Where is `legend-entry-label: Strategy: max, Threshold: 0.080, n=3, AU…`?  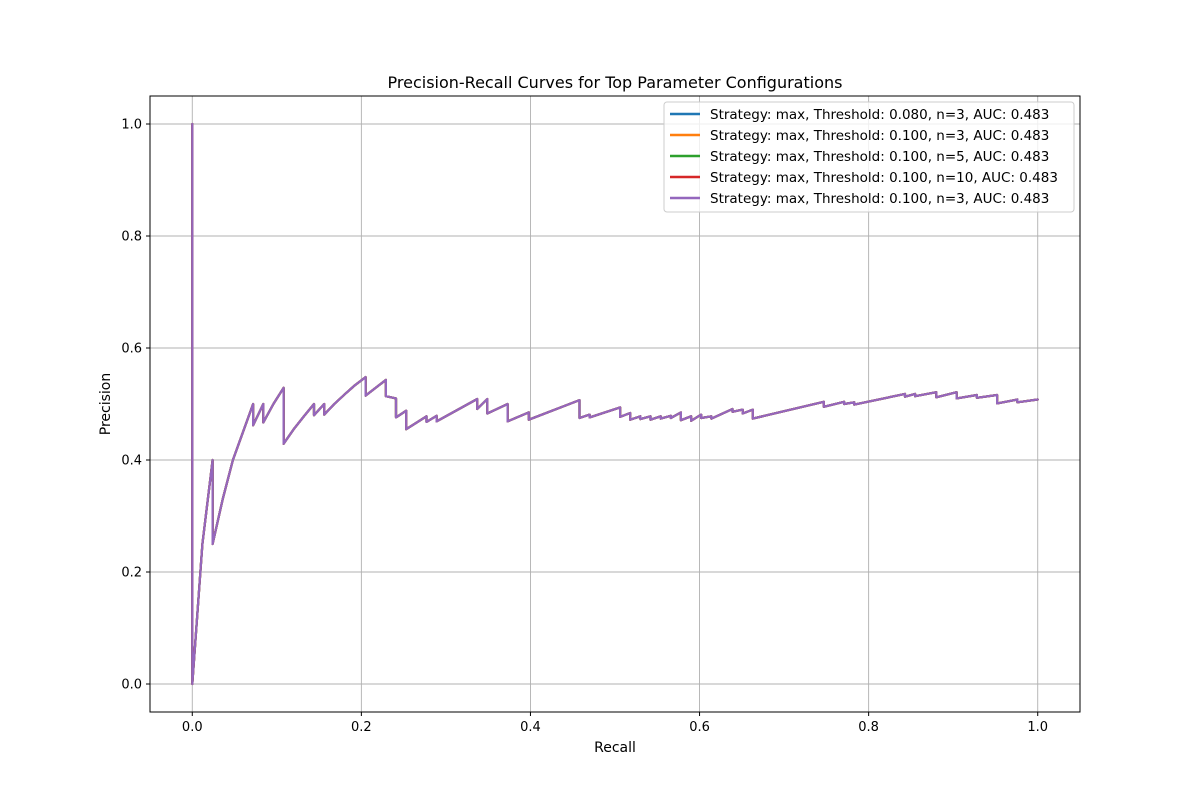
legend-entry-label: Strategy: max, Threshold: 0.080, n=3, AU… is located at coordinates (879, 115).